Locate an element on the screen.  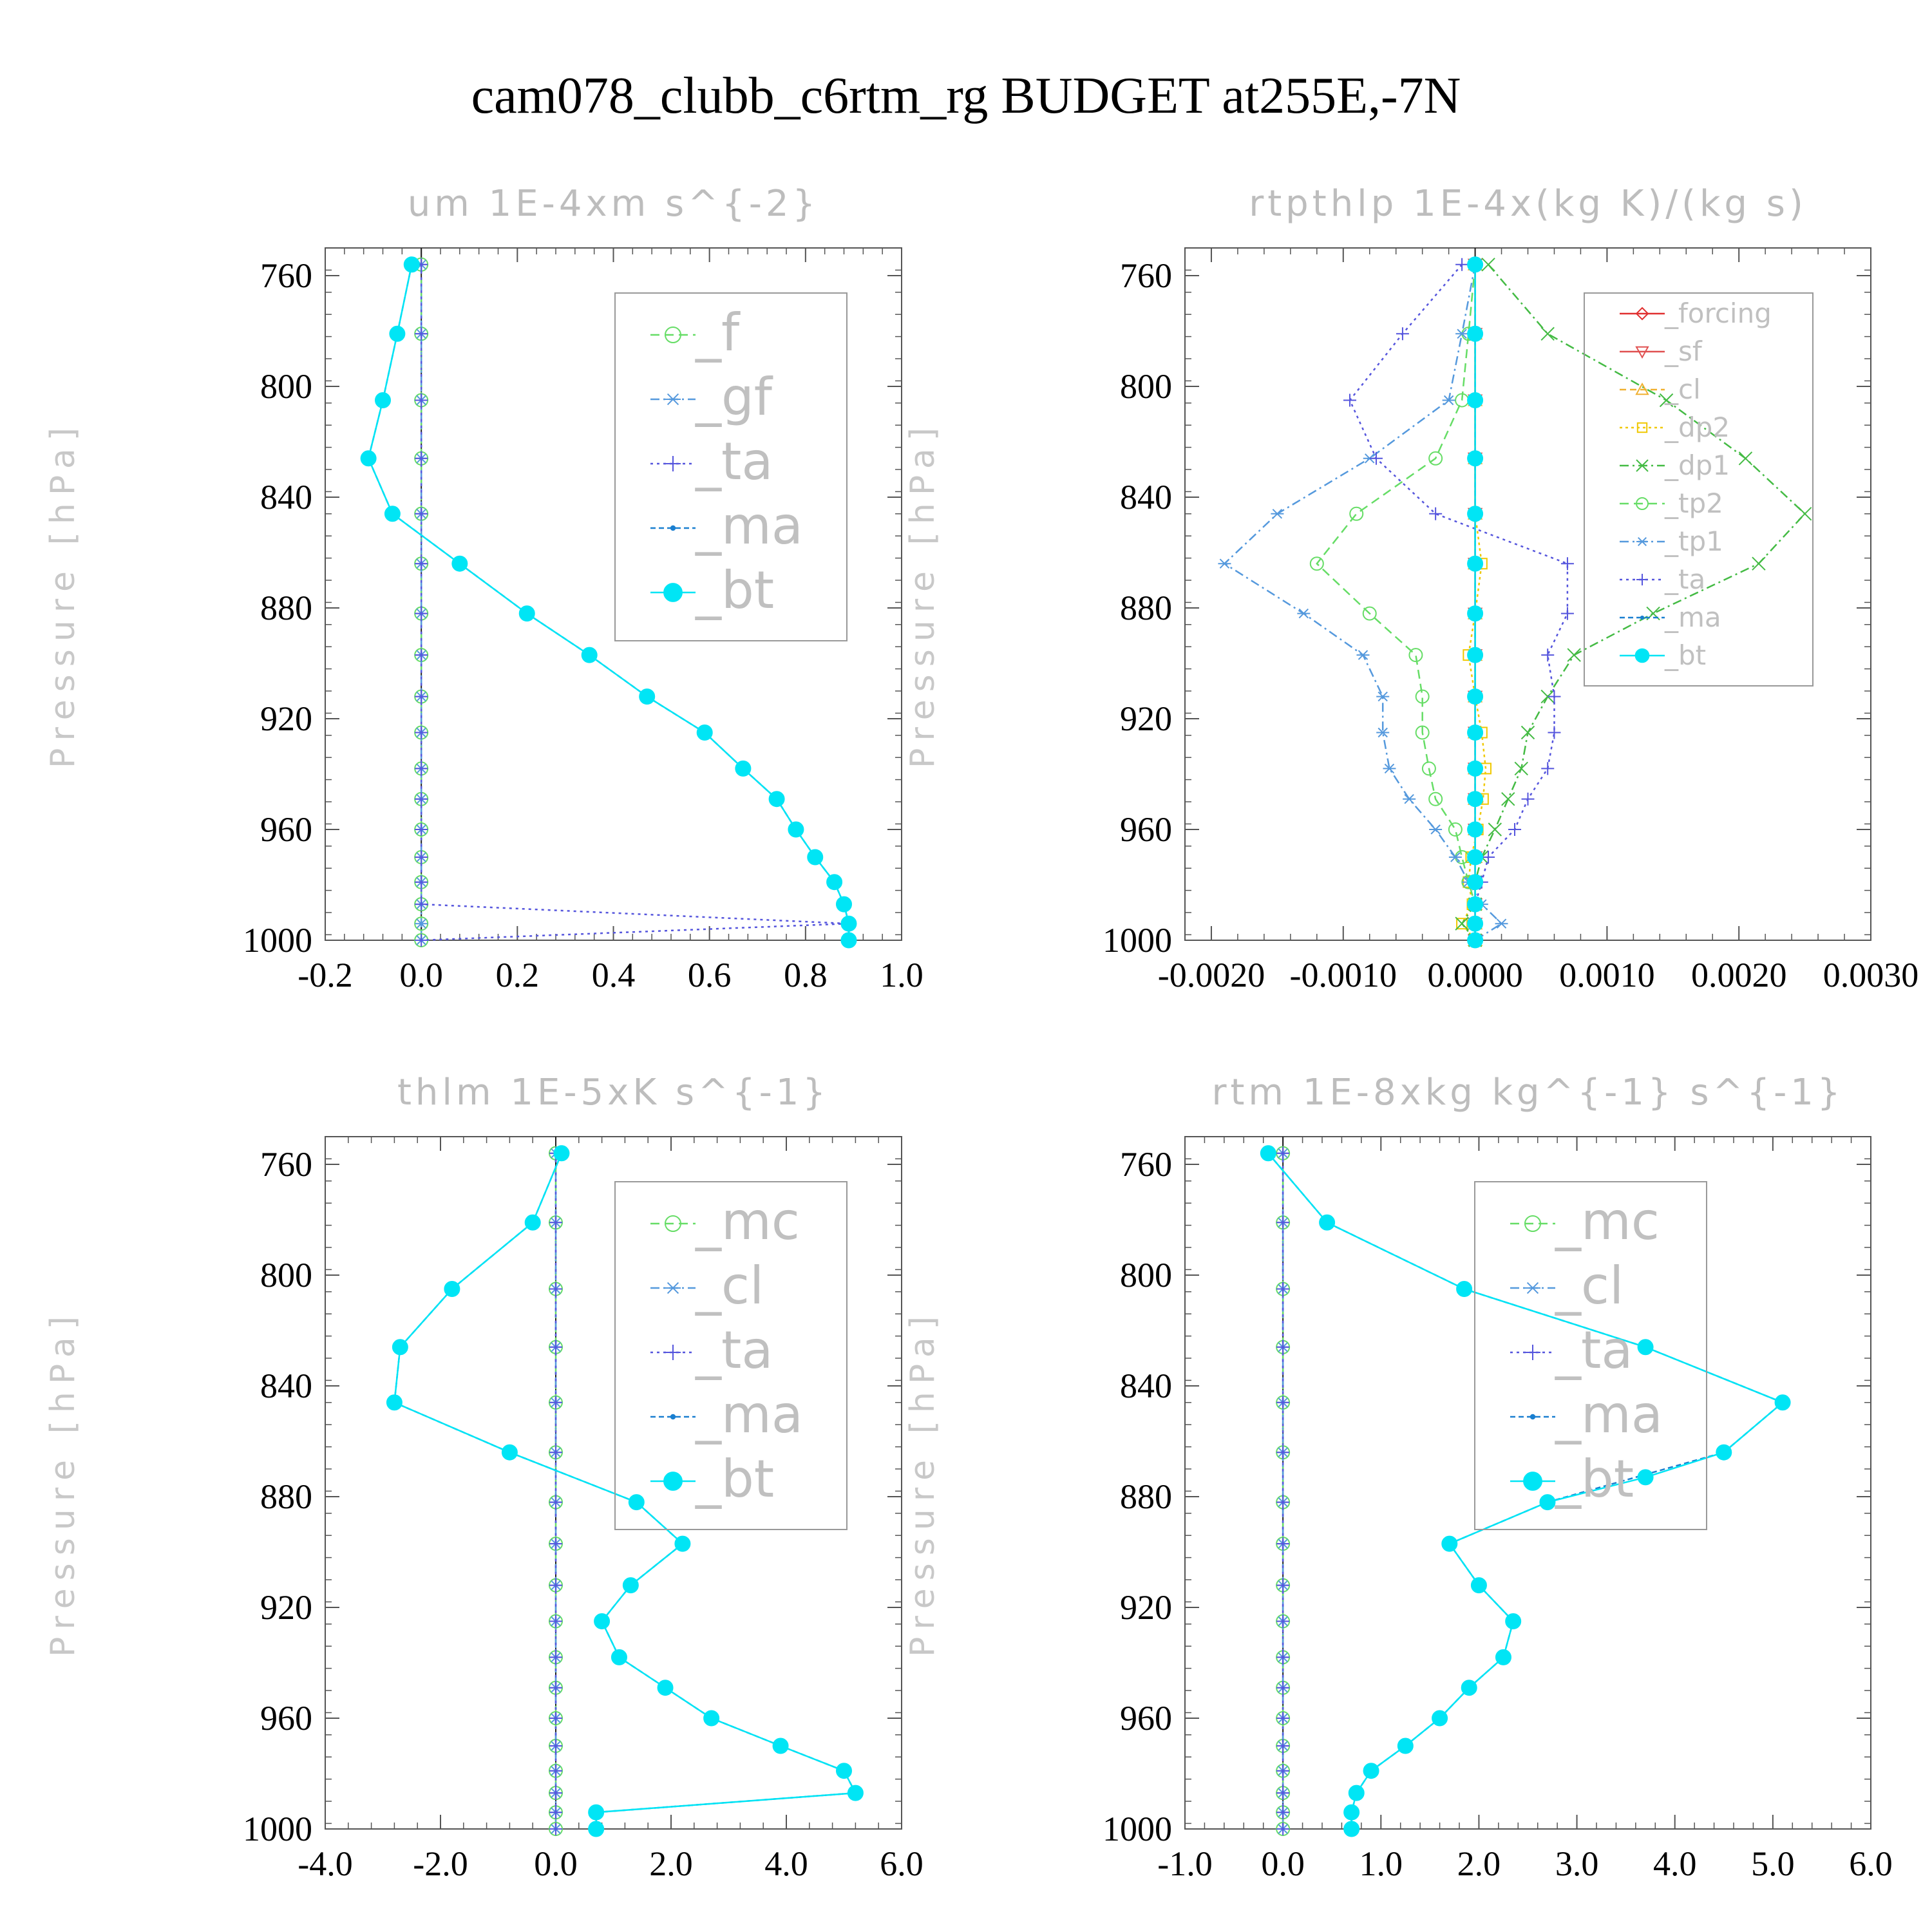
legend-item: _ta is located at coordinates (1663, 579).